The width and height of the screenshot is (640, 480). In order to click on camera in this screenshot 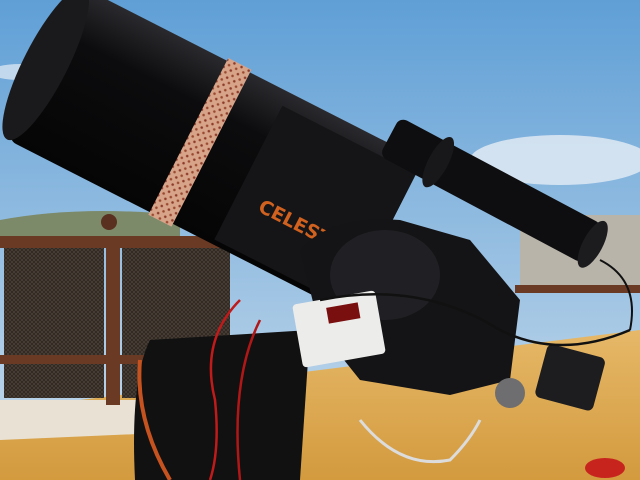, I will do `click(570, 377)`.